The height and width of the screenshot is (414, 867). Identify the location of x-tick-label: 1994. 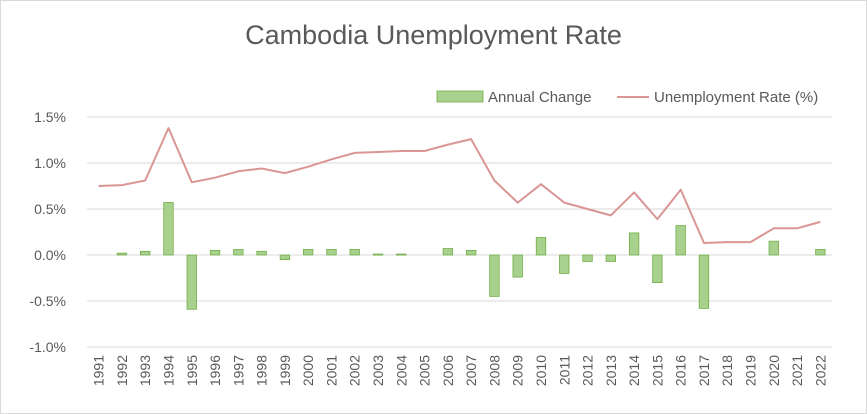
(168, 370).